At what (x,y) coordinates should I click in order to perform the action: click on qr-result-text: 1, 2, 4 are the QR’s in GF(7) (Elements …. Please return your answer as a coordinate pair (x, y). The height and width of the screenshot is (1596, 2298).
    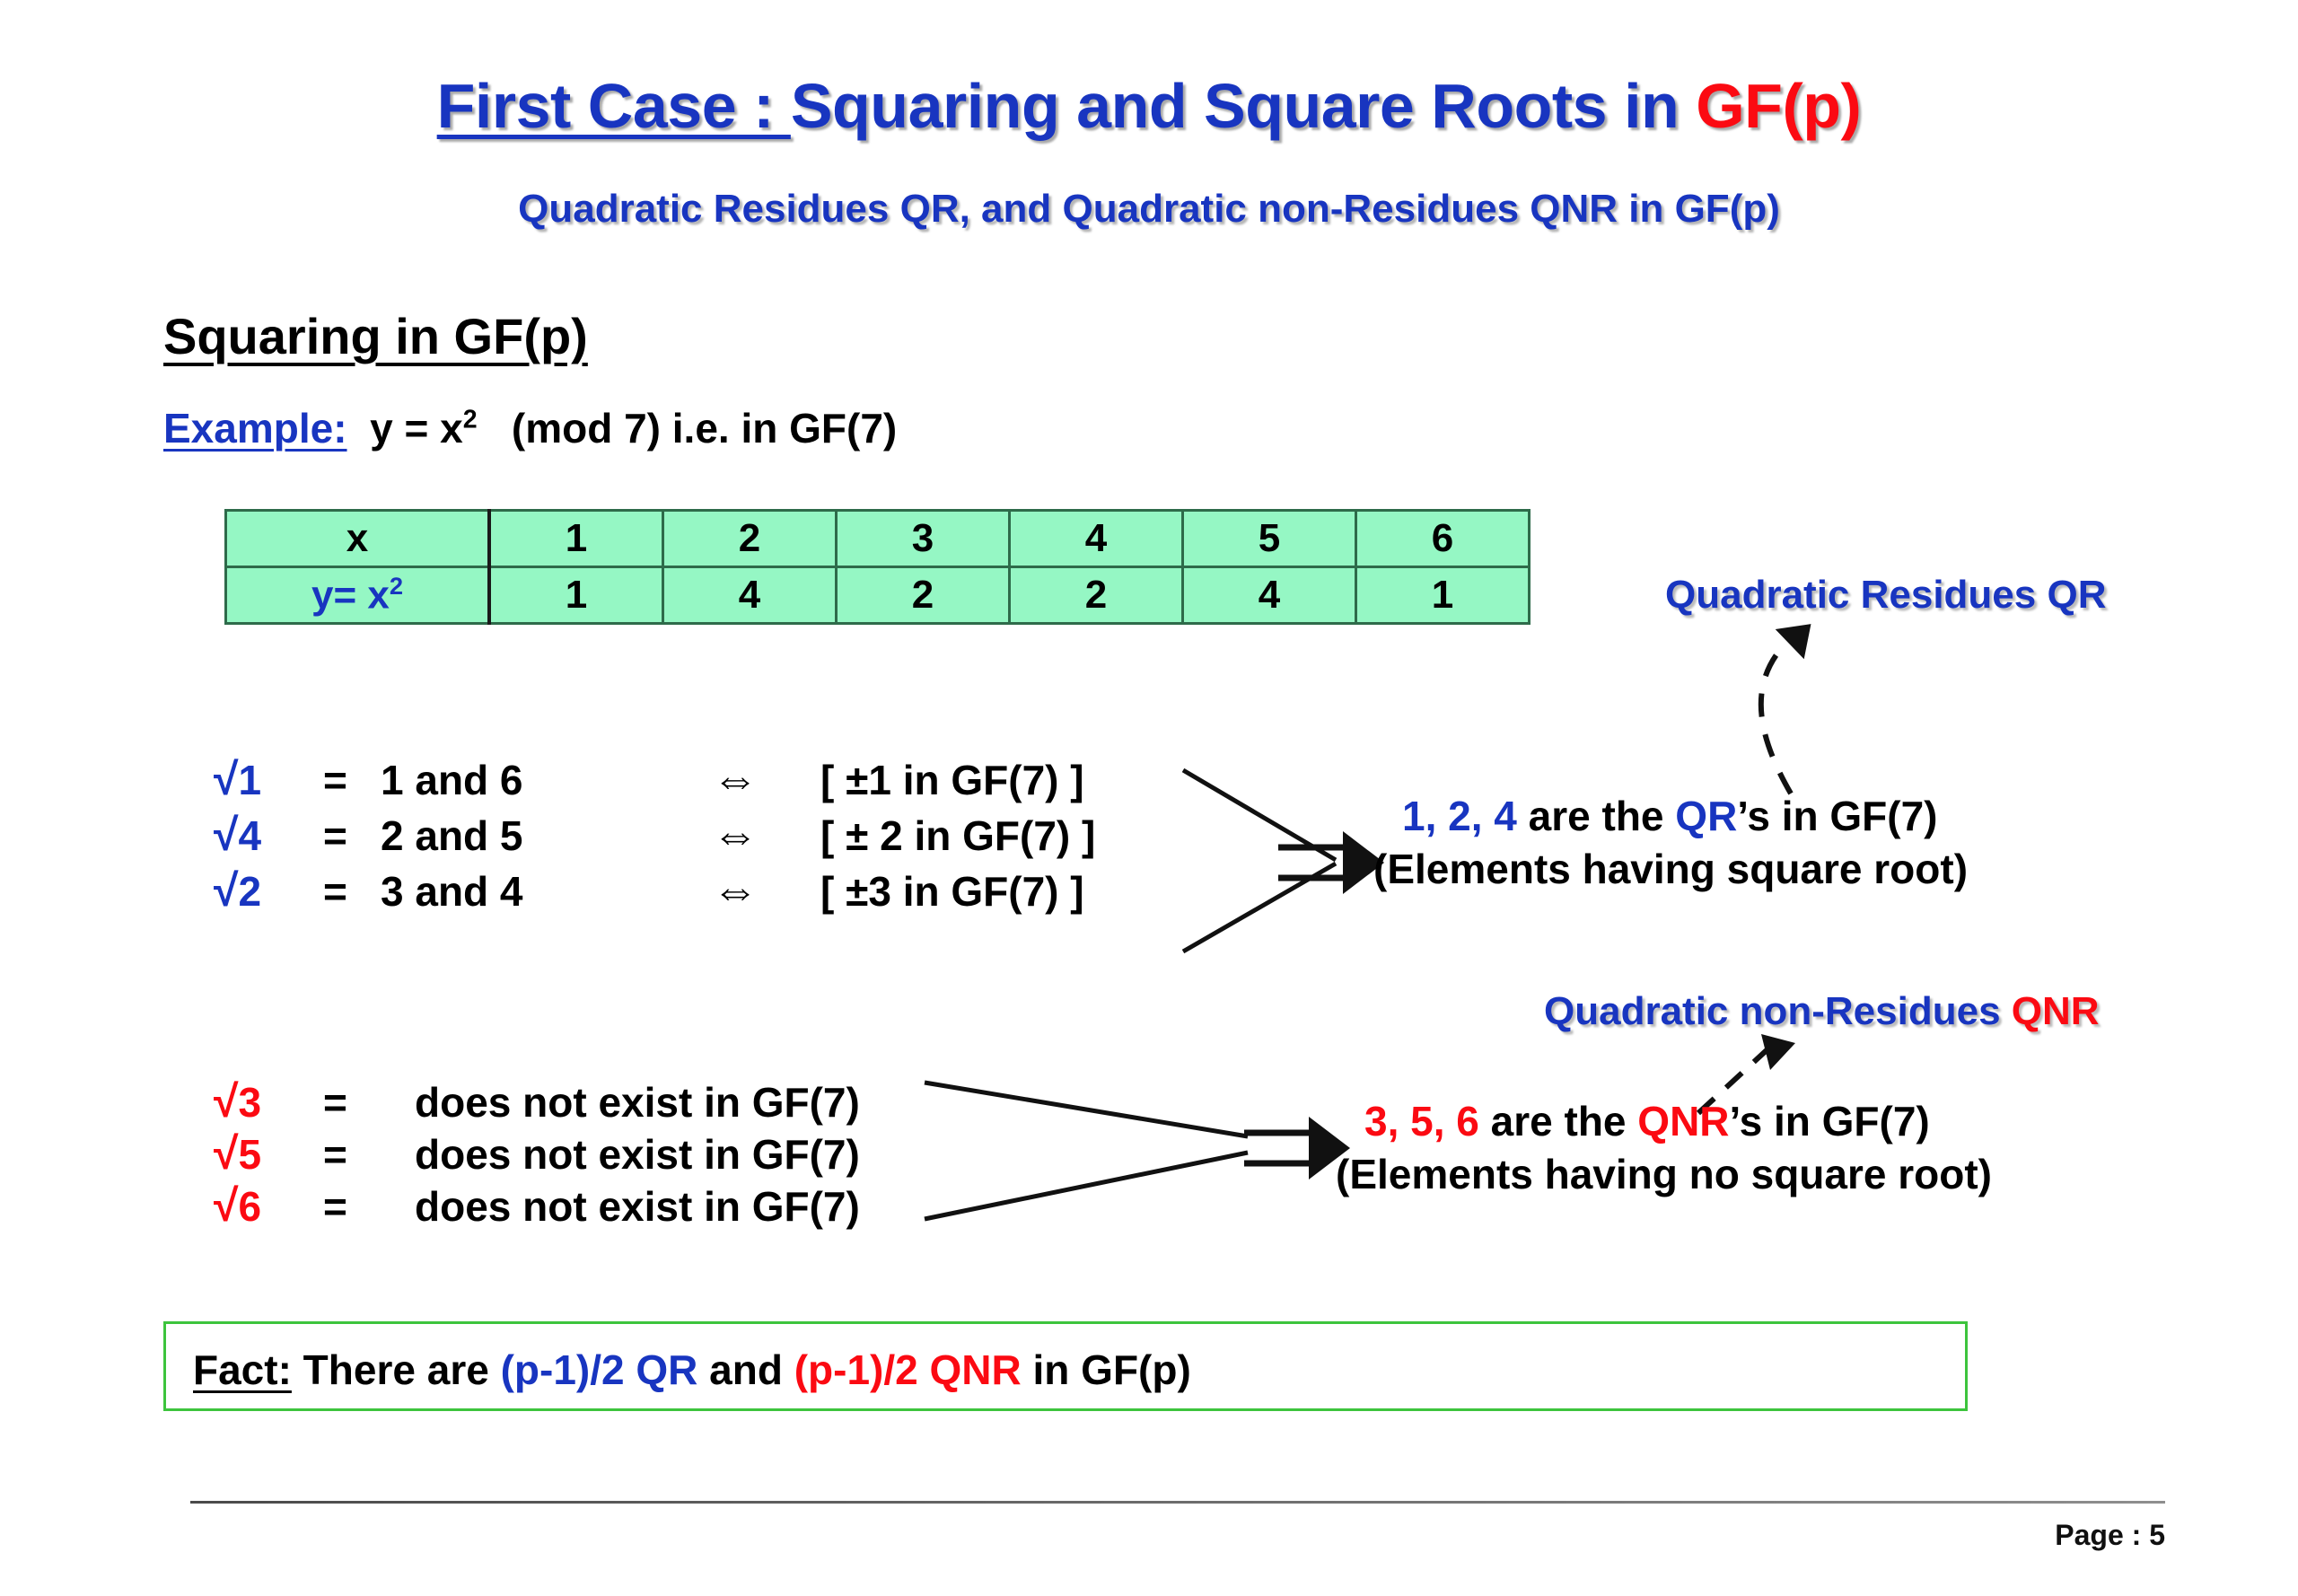
    Looking at the image, I should click on (1670, 843).